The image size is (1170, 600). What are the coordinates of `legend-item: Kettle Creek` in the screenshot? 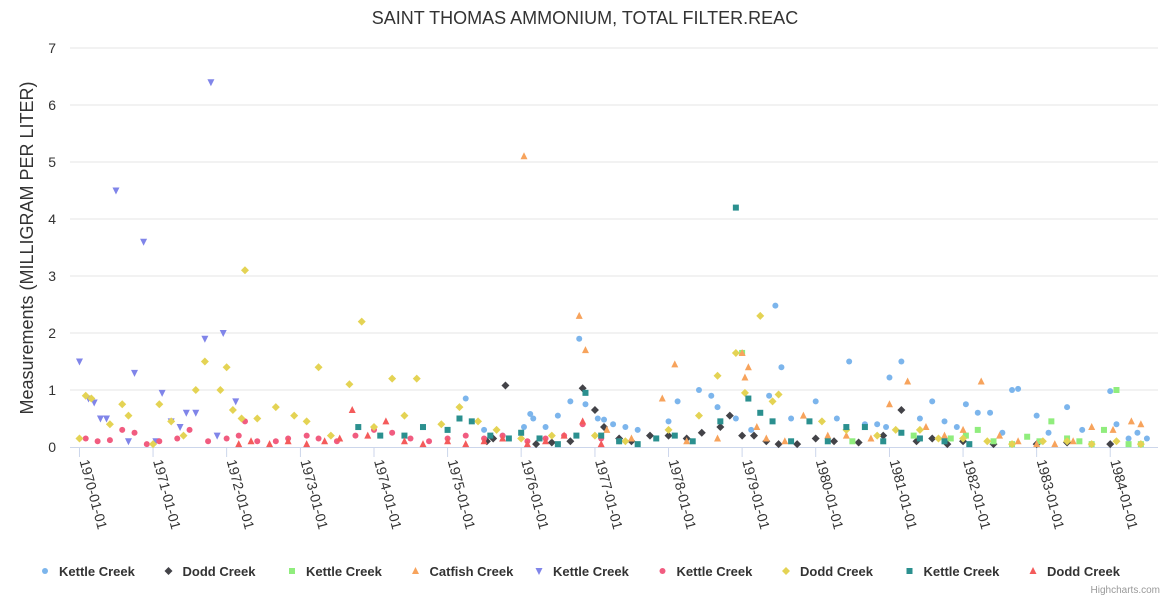 It's located at (953, 571).